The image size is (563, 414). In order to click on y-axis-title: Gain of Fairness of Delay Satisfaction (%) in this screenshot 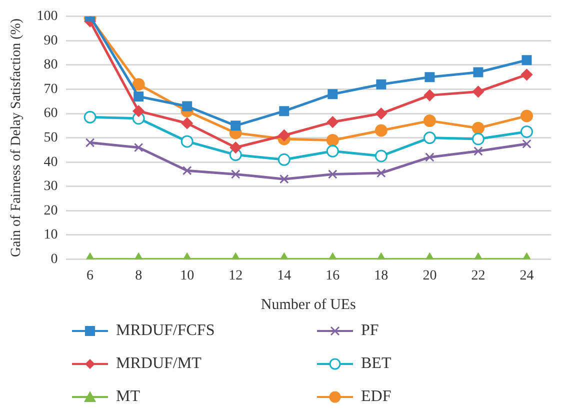, I will do `click(16, 138)`.